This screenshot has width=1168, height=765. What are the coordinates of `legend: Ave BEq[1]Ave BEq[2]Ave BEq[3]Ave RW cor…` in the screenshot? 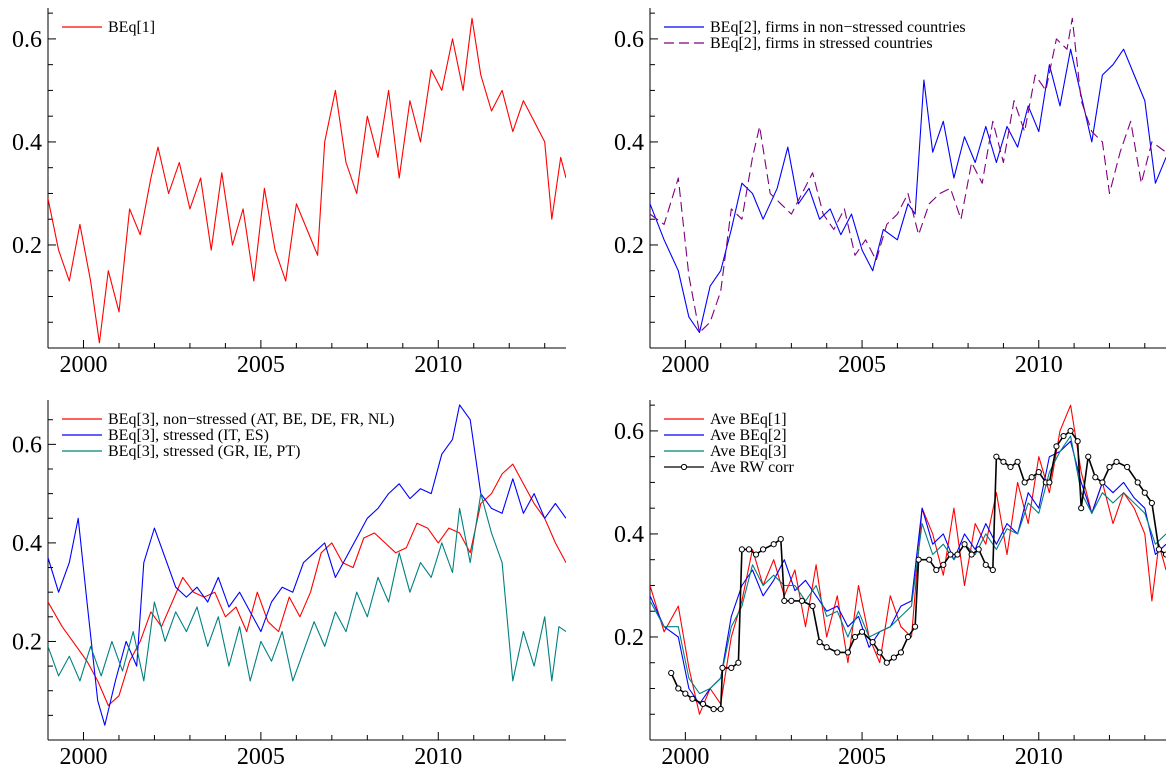 It's located at (729, 443).